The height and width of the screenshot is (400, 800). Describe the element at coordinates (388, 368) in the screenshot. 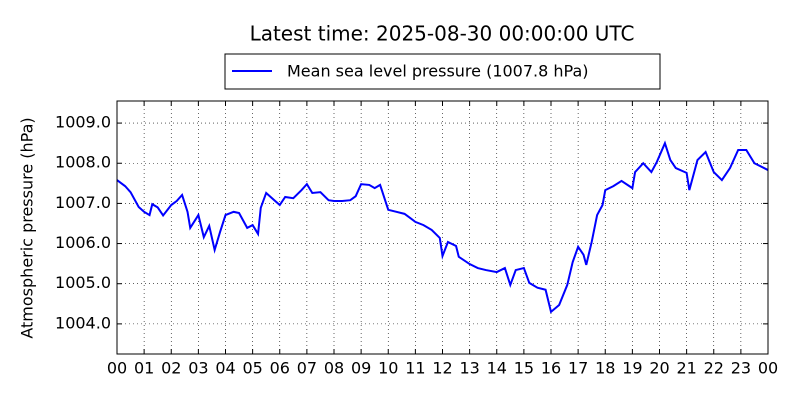

I see `x-tick-label: 10` at that location.